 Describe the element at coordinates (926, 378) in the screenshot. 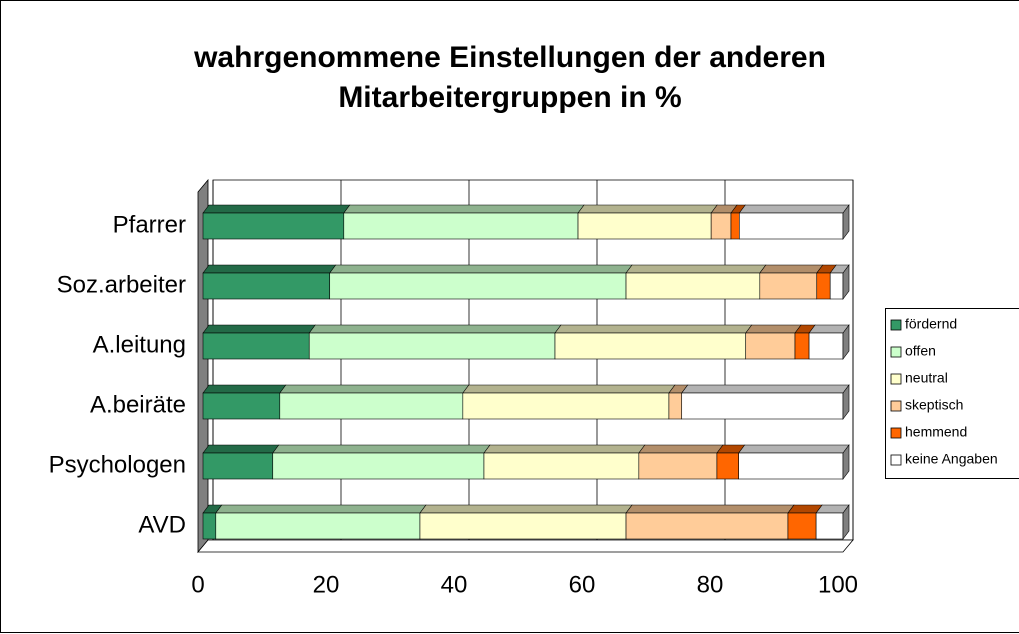

I see `legend-label: neutral` at that location.